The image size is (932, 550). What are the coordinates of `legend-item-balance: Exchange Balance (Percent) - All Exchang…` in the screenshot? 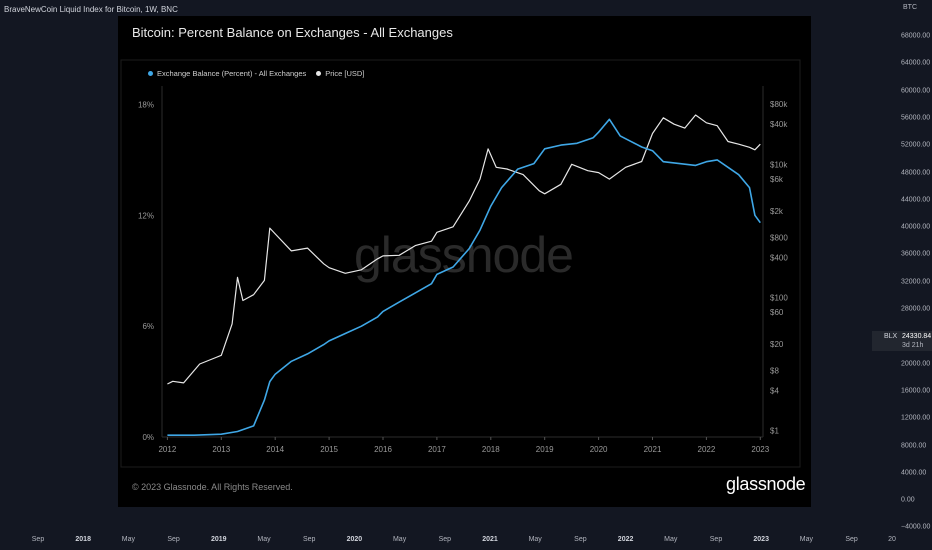 It's located at (227, 73).